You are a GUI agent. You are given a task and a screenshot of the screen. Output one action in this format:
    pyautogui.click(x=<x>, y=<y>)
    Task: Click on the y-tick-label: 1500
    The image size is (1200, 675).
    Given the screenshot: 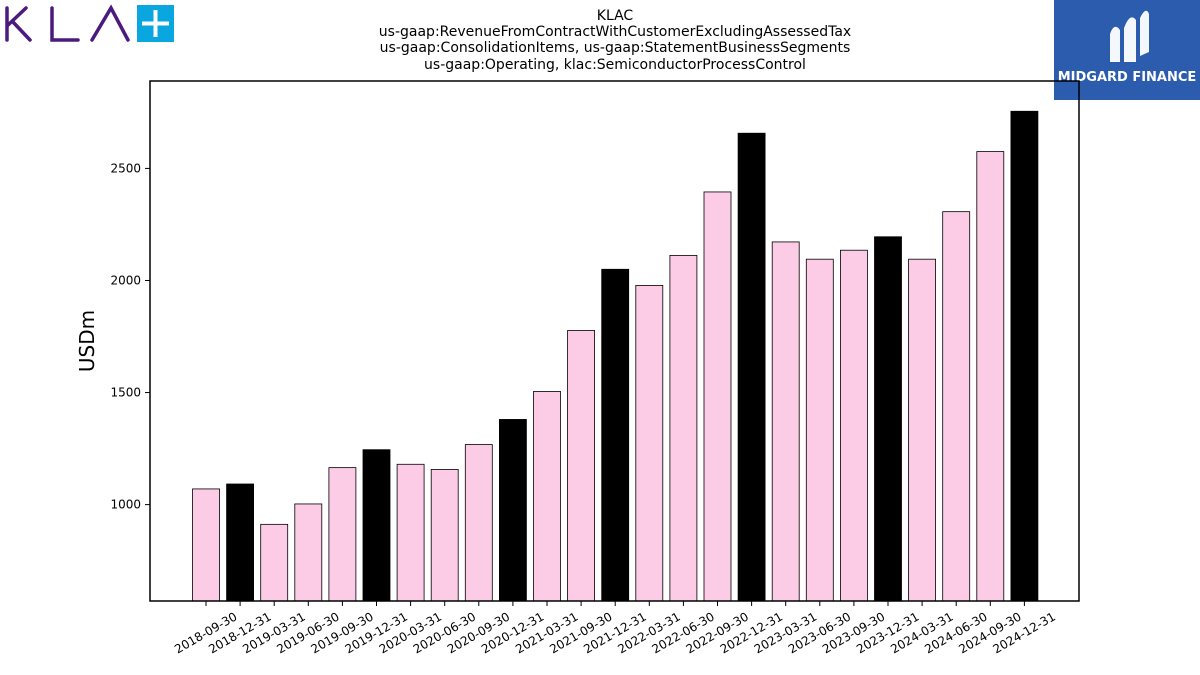 What is the action you would take?
    pyautogui.click(x=125, y=393)
    